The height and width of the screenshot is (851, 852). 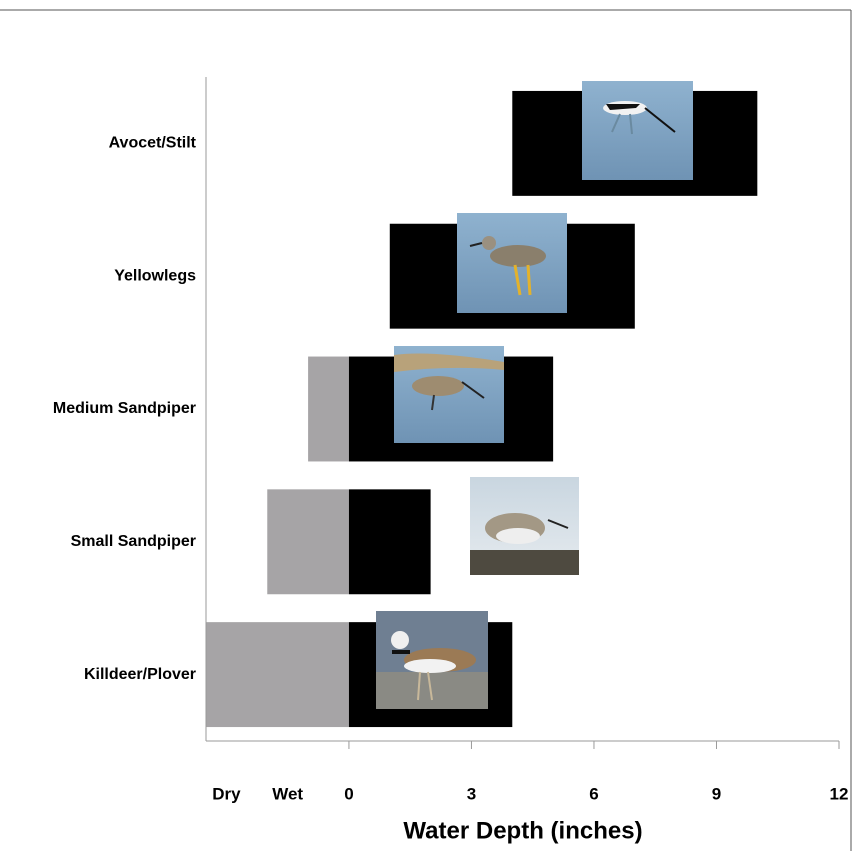 I want to click on yellowlegs-photo, so click(x=512, y=263).